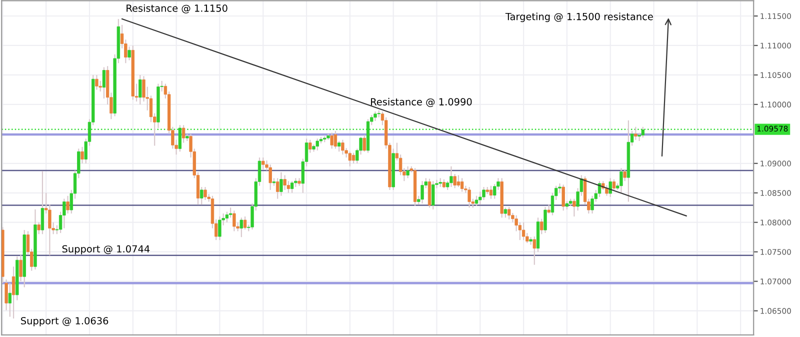  Describe the element at coordinates (421, 103) in the screenshot. I see `annotation: Resistance @ 1.0990` at that location.